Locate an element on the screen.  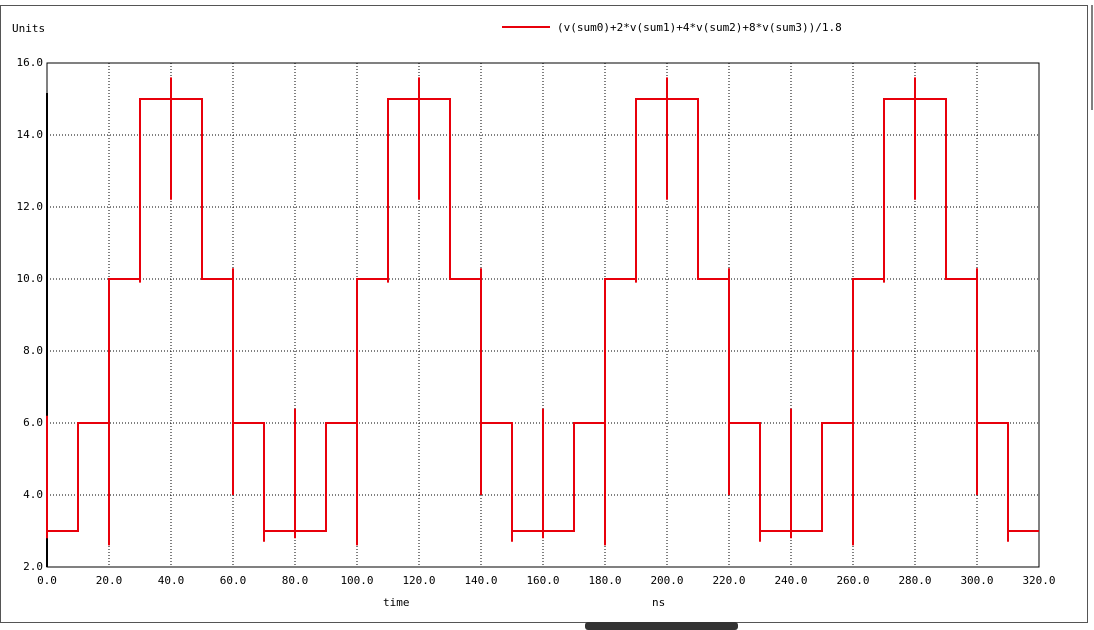
x-tick-label: 300.0 is located at coordinates (976, 580).